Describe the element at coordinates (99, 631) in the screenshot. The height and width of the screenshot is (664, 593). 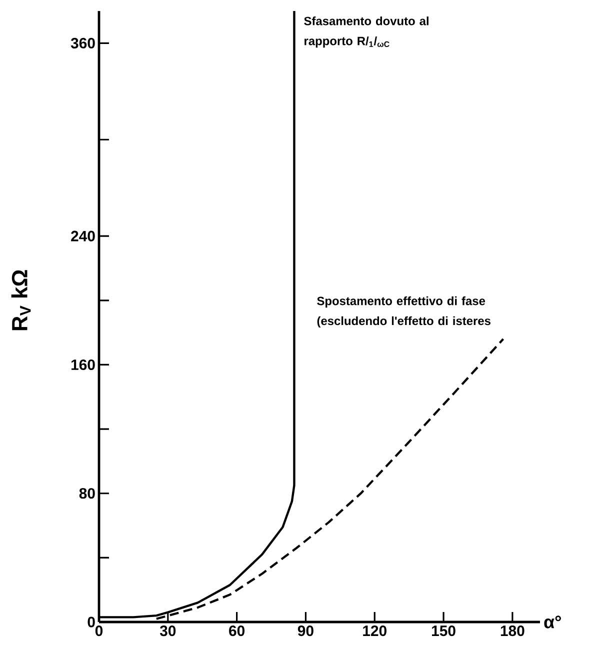
I see `x-tick-label: 0` at that location.